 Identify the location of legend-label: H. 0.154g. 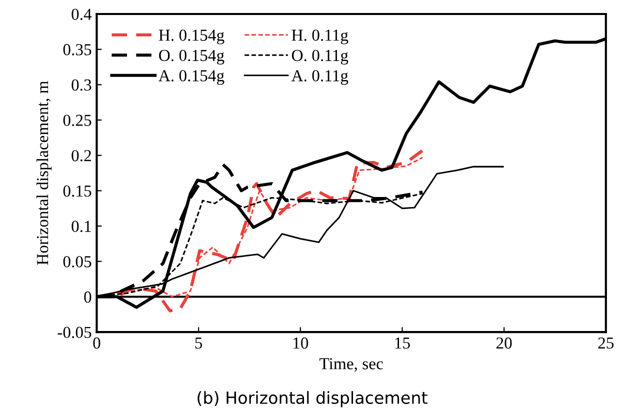
(191, 37).